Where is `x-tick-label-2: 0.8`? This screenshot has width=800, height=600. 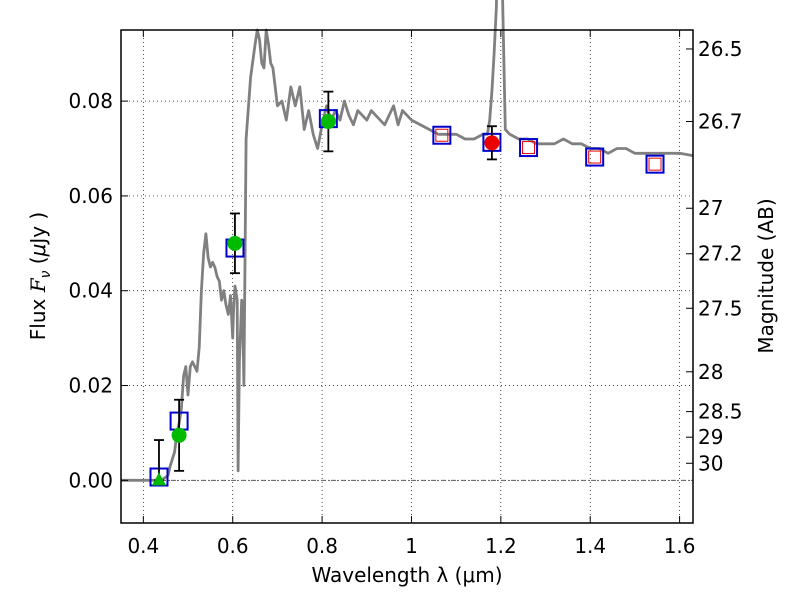 x-tick-label-2: 0.8 is located at coordinates (322, 546).